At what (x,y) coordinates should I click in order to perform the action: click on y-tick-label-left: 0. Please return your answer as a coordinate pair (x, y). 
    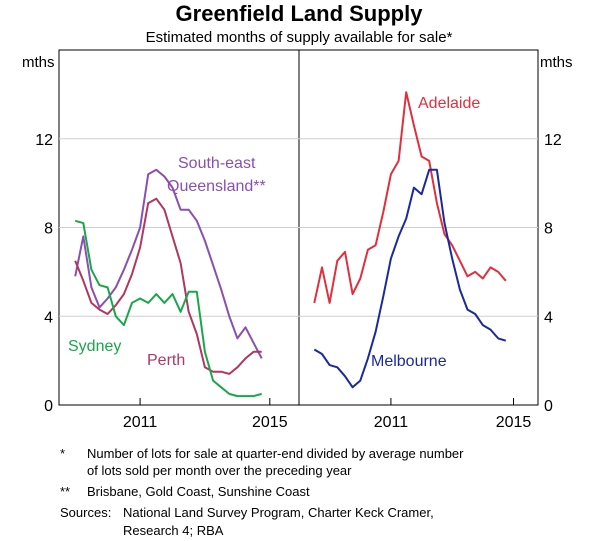
    Looking at the image, I should click on (48, 406).